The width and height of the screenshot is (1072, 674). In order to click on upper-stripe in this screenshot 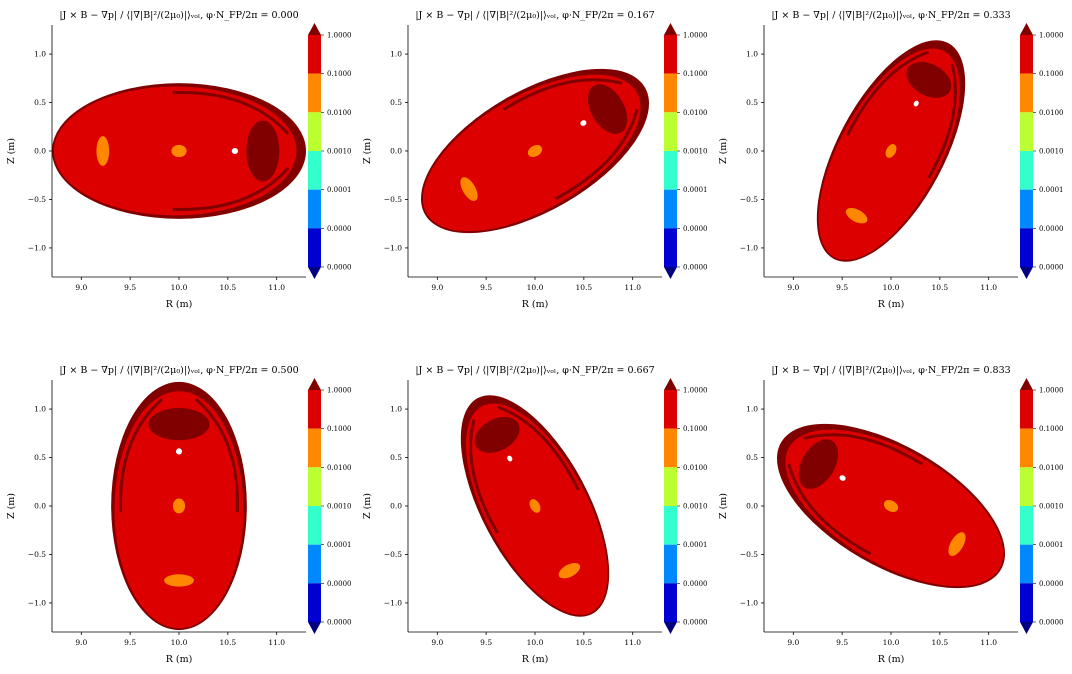, I will do `click(231, 113)`.